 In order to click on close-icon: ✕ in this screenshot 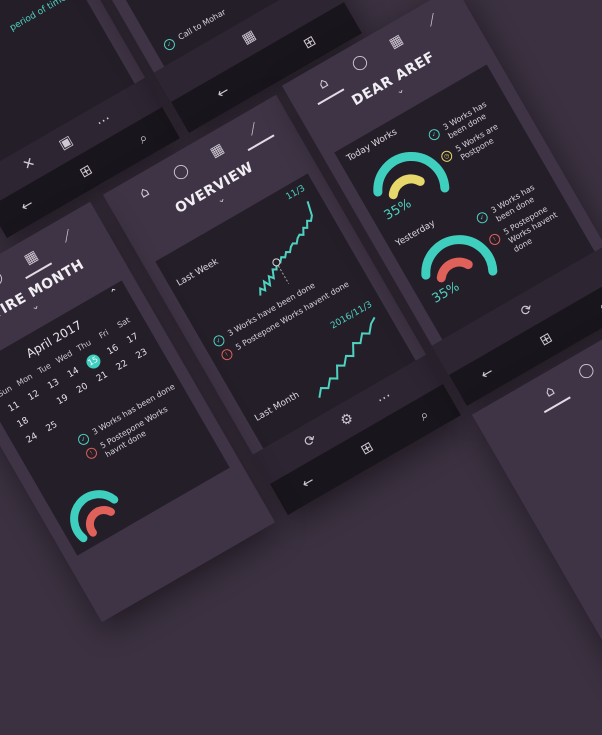, I will do `click(29, 164)`.